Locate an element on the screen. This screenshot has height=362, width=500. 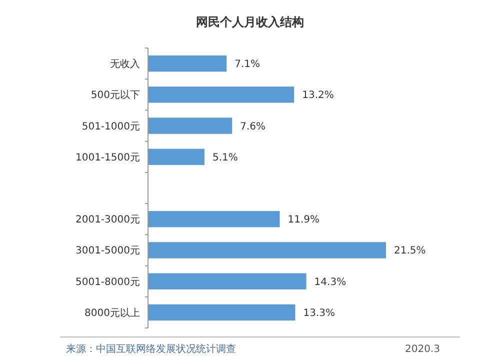
source-note: 来源：中国互联网络发展状况统计调查 is located at coordinates (151, 349).